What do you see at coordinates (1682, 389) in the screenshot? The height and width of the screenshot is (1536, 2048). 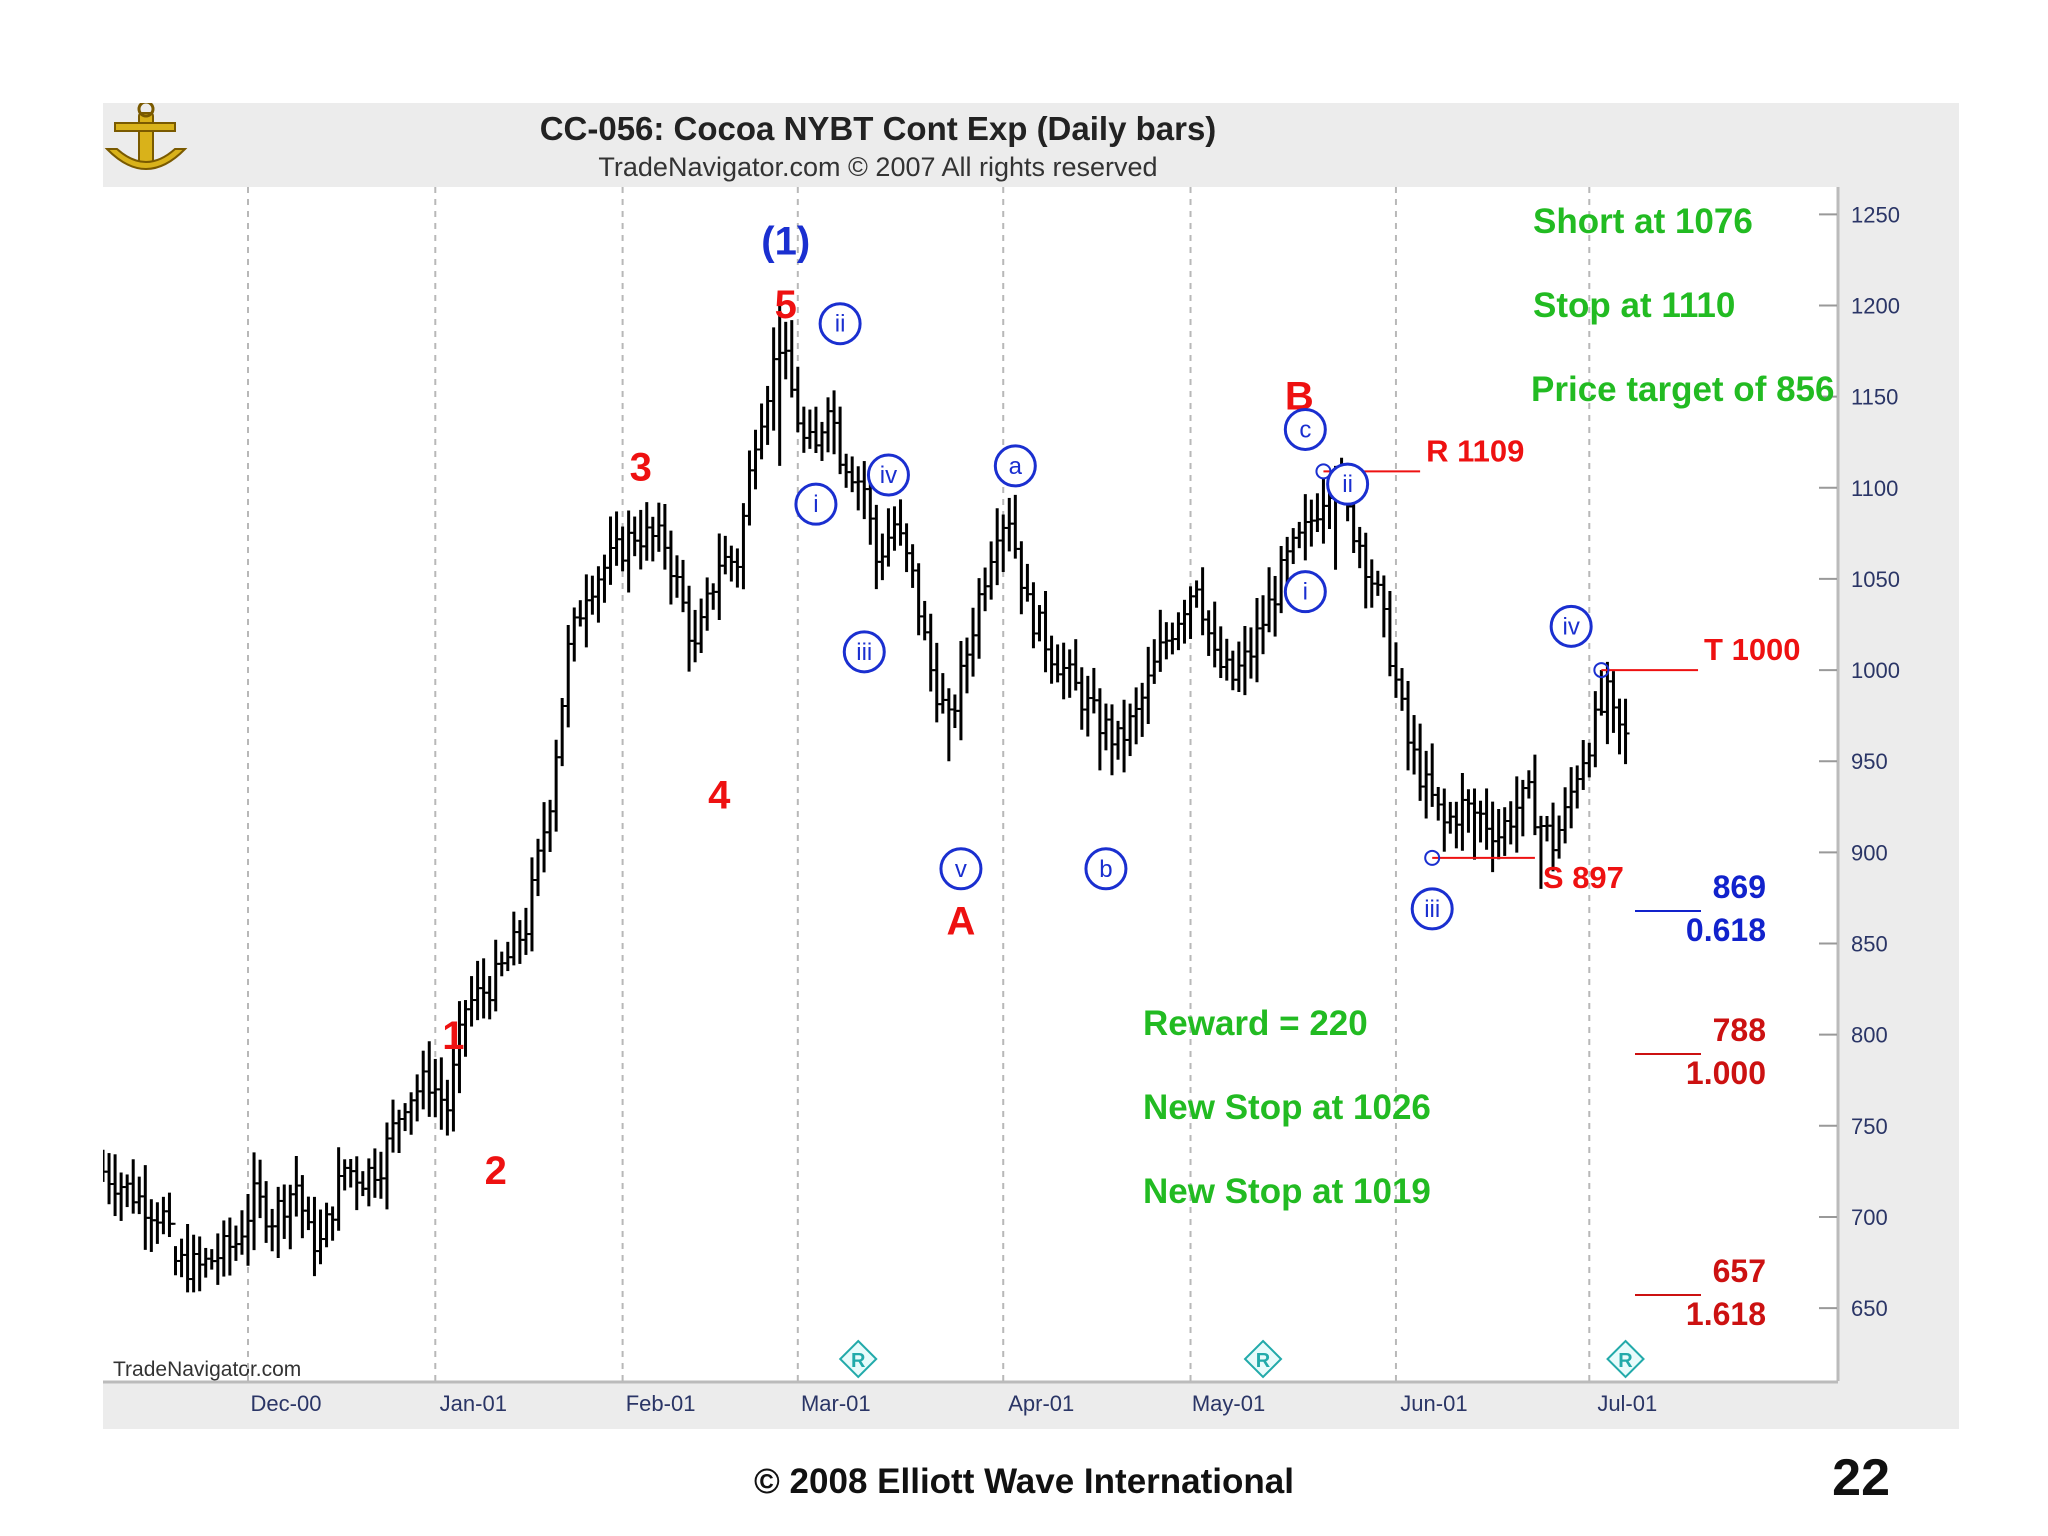 I see `note-target: Price target of 856` at bounding box center [1682, 389].